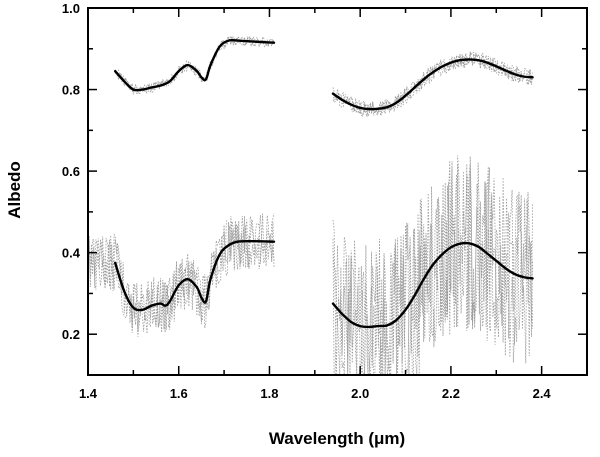  Describe the element at coordinates (71, 8) in the screenshot. I see `y-tick-label: 1.0` at that location.